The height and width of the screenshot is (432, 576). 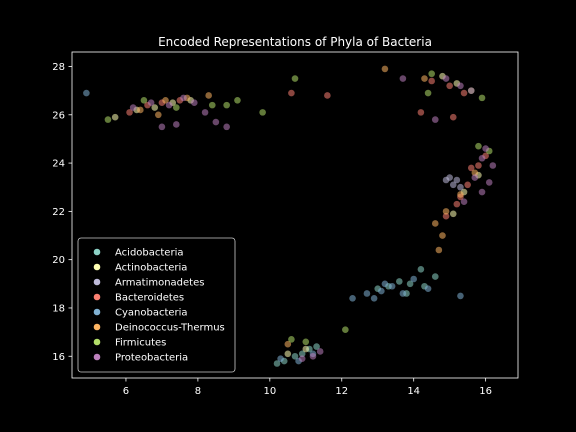 I want to click on legend-box, so click(x=156, y=305).